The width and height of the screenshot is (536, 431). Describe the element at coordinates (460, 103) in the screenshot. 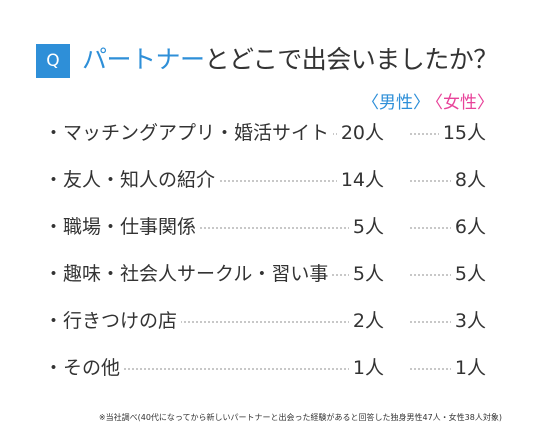

I see `legend-female: 〈女性〉` at that location.